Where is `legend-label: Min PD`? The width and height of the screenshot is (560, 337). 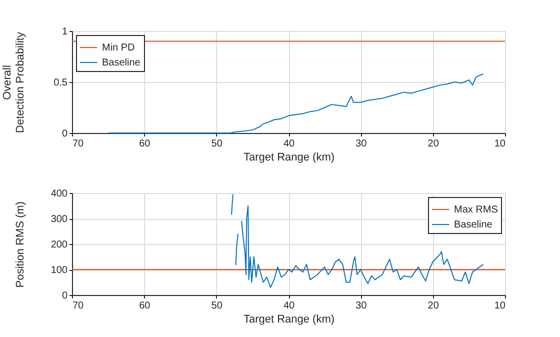 legend-label: Min PD is located at coordinates (118, 48).